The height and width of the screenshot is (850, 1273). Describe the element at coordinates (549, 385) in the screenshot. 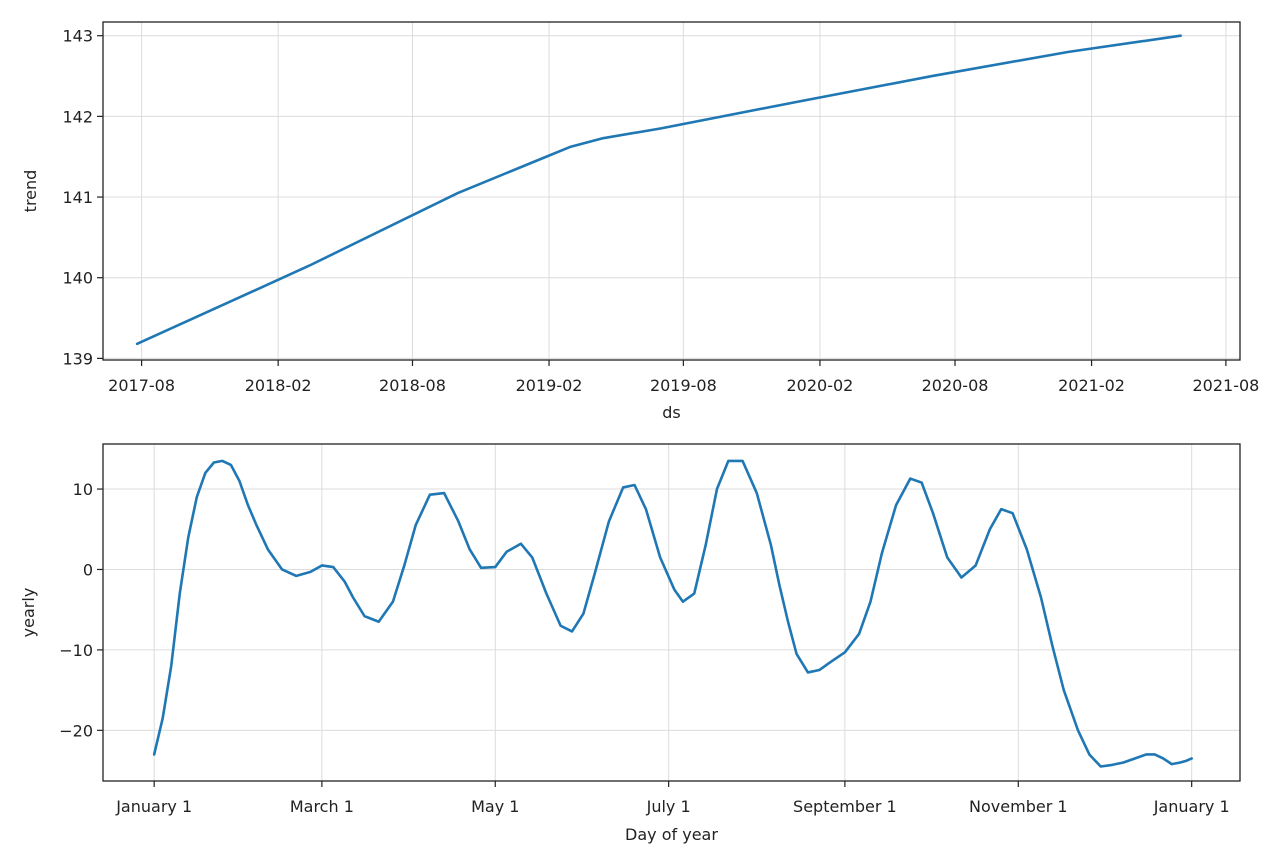

I see `x-tick-label: 2019-02` at that location.